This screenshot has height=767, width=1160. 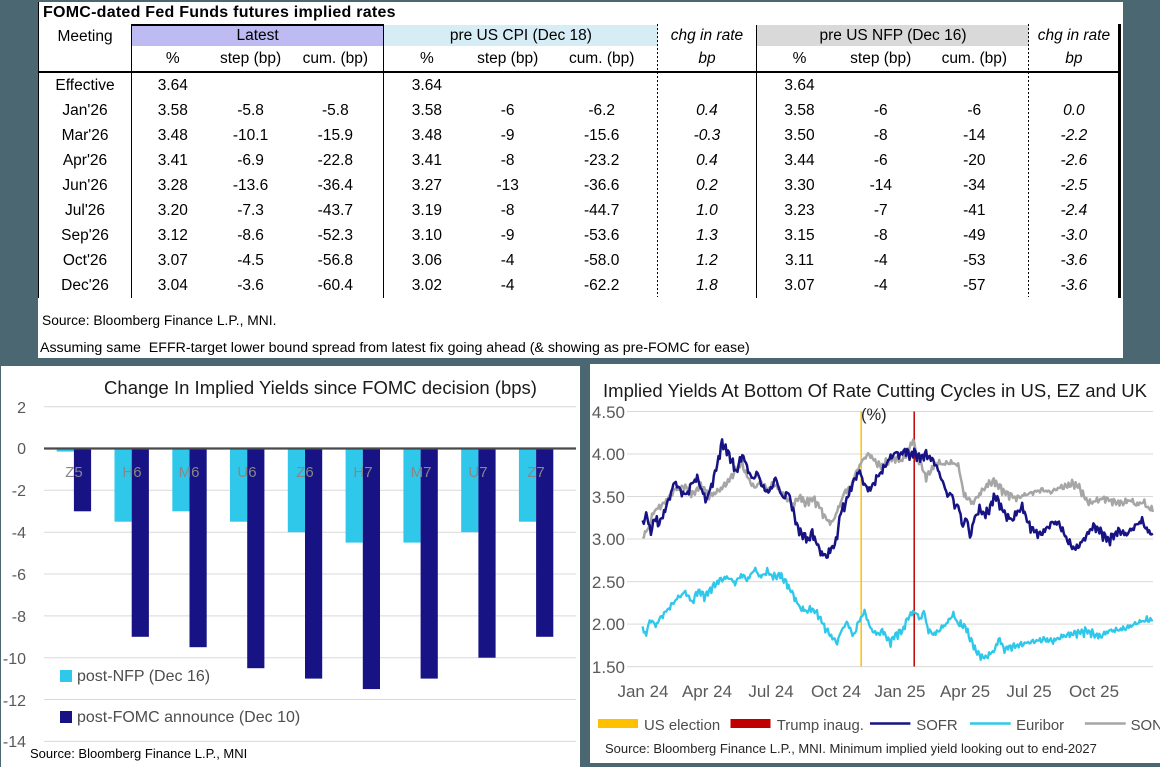 What do you see at coordinates (1094, 691) in the screenshot?
I see `svg-text: Oct 25` at bounding box center [1094, 691].